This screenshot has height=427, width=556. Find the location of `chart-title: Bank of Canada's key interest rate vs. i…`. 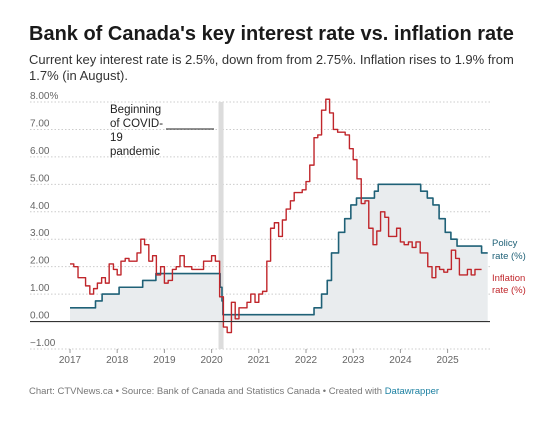

chart-title: Bank of Canada's key interest rate vs. i… is located at coordinates (271, 34).